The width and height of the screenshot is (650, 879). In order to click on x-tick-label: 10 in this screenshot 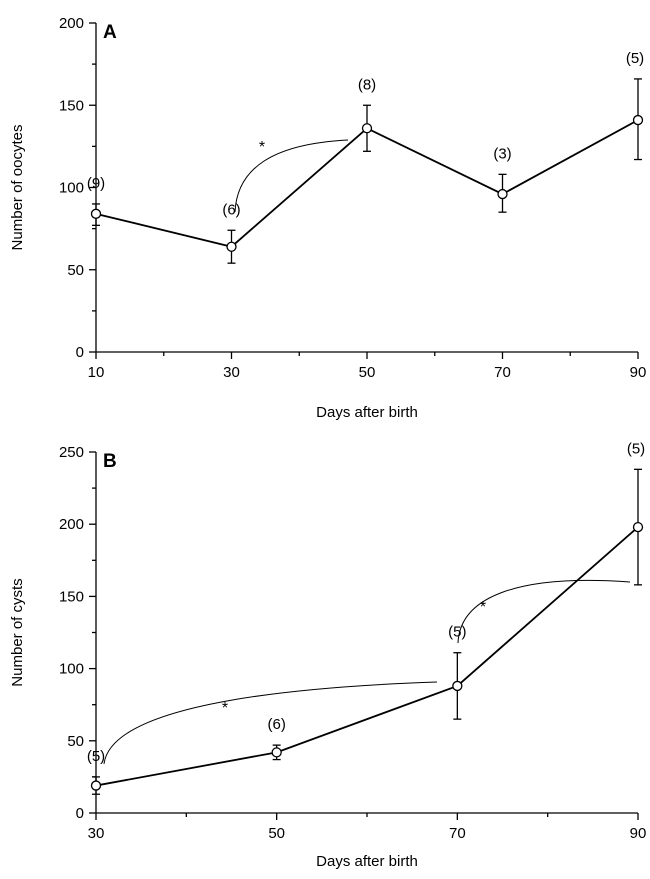, I will do `click(96, 372)`.